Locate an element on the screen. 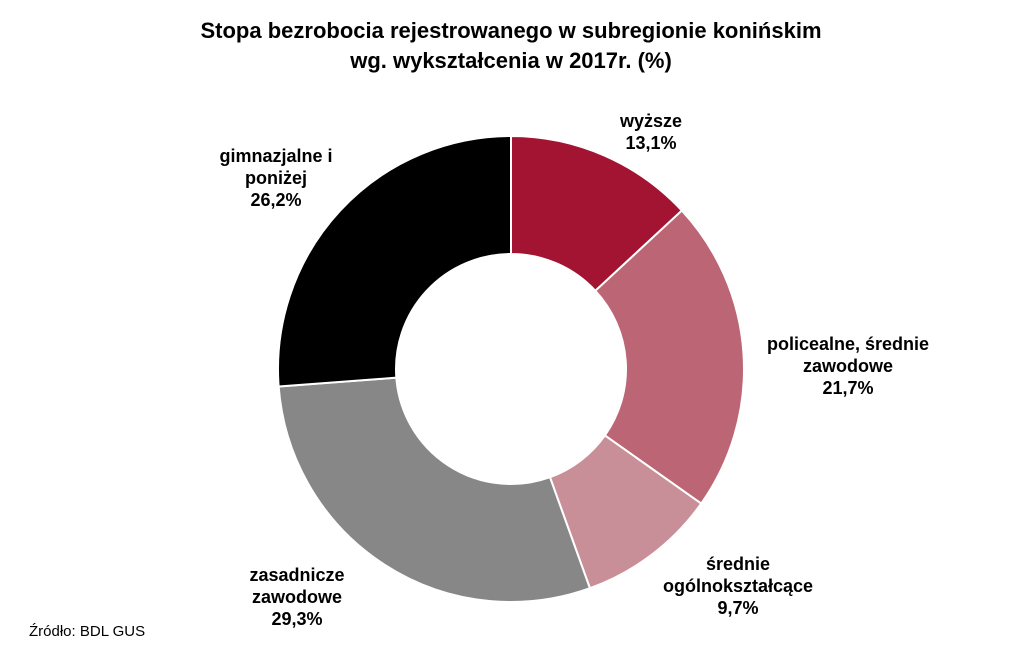 The image size is (1022, 661). slice-label-0: wyższe 13,1% is located at coordinates (651, 132).